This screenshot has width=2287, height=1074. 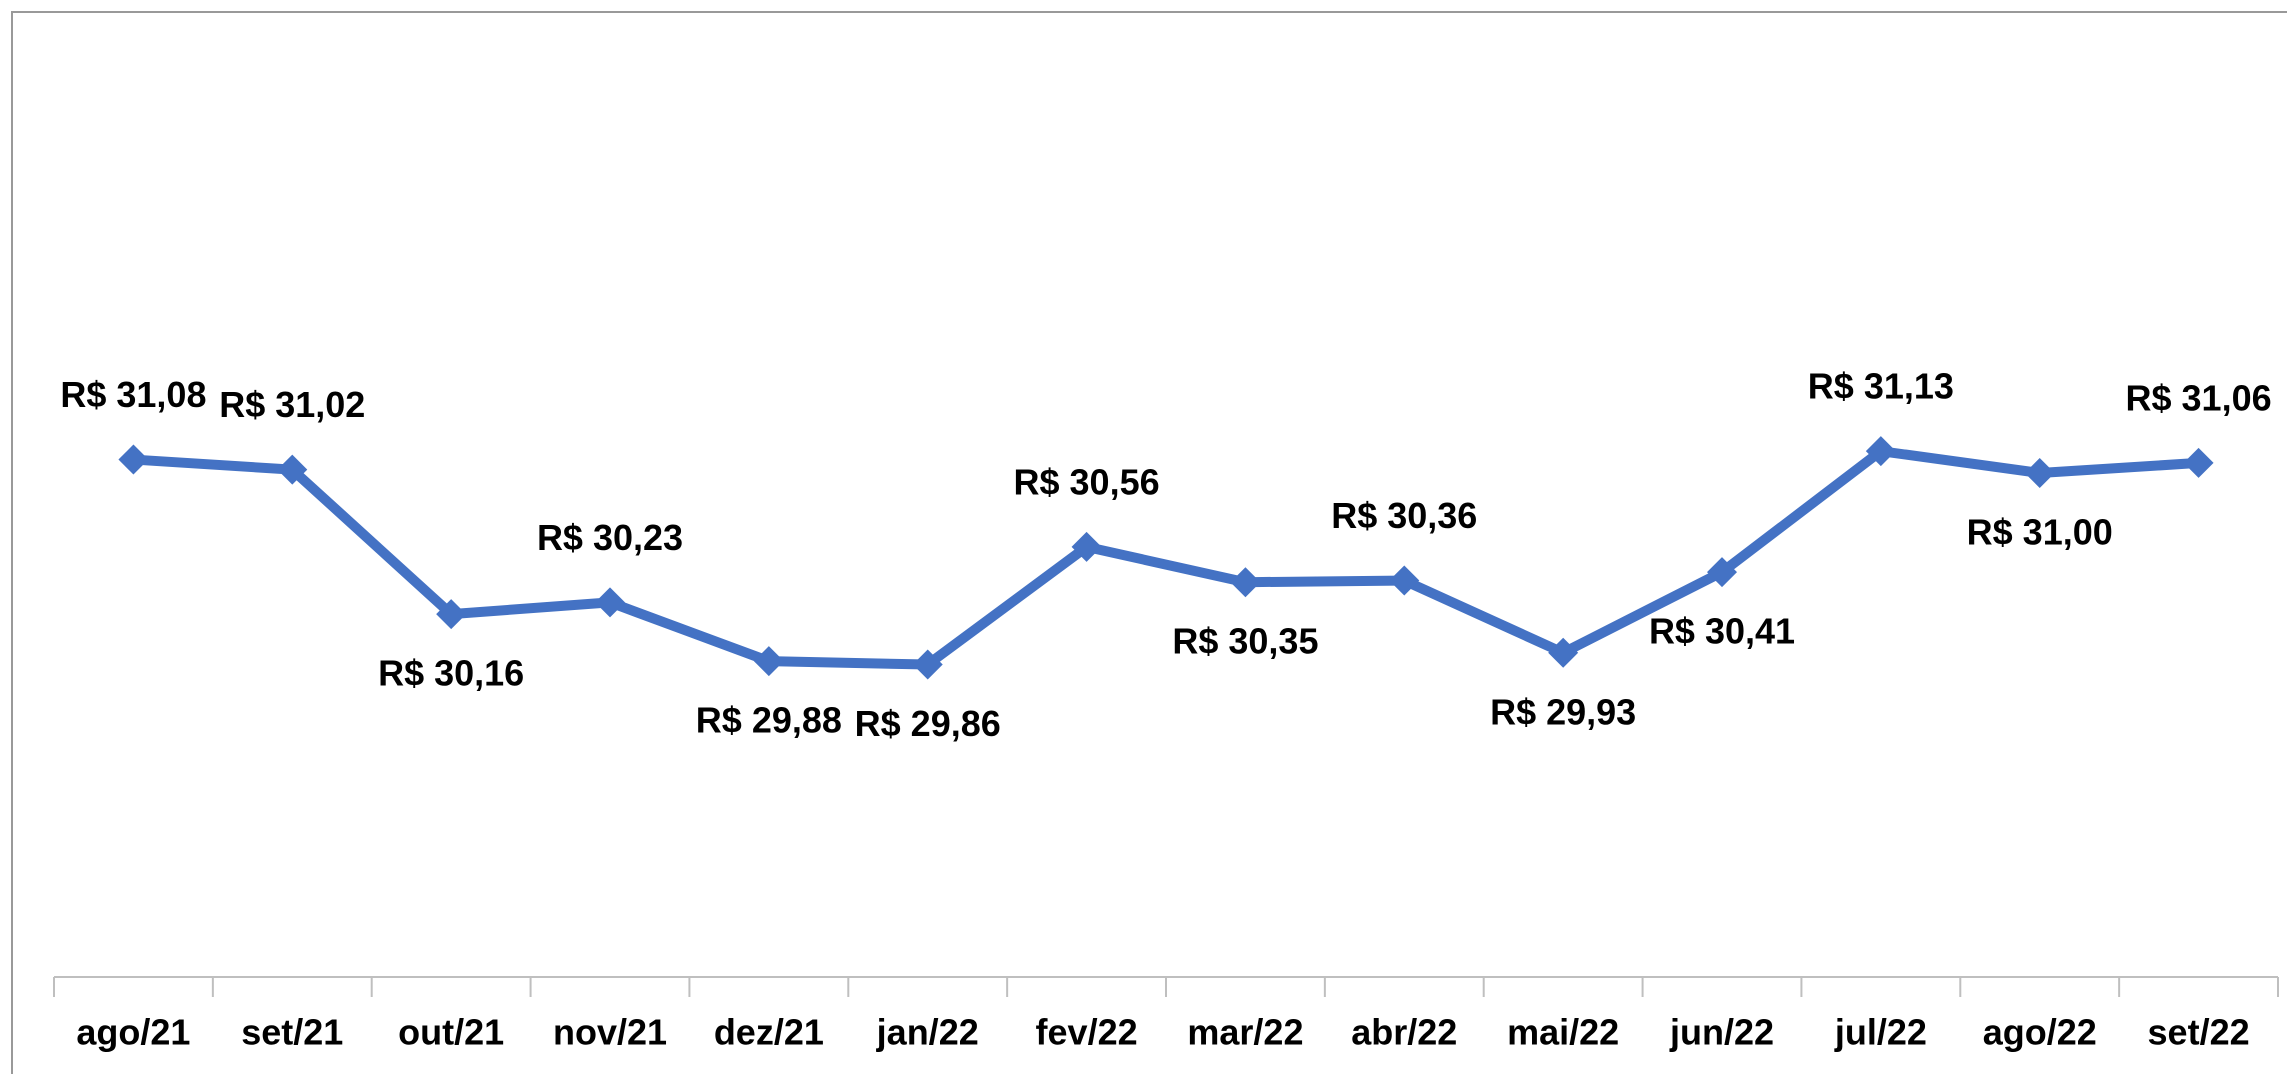 I want to click on x-tick-label: mar/22, so click(x=1245, y=1032).